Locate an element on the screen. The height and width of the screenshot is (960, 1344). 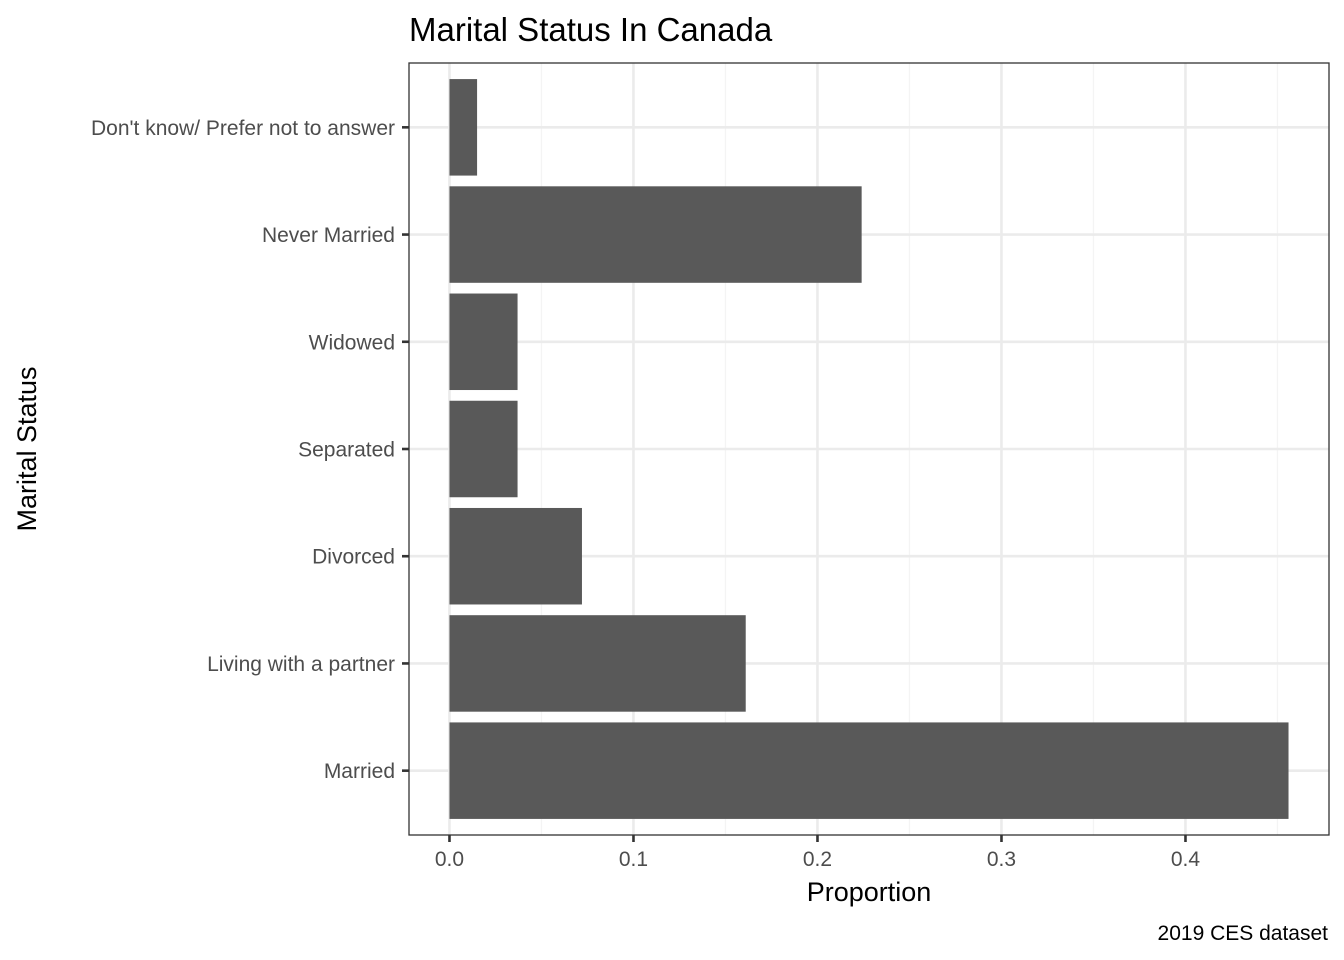
x-tick-label: 0.0 is located at coordinates (449, 859).